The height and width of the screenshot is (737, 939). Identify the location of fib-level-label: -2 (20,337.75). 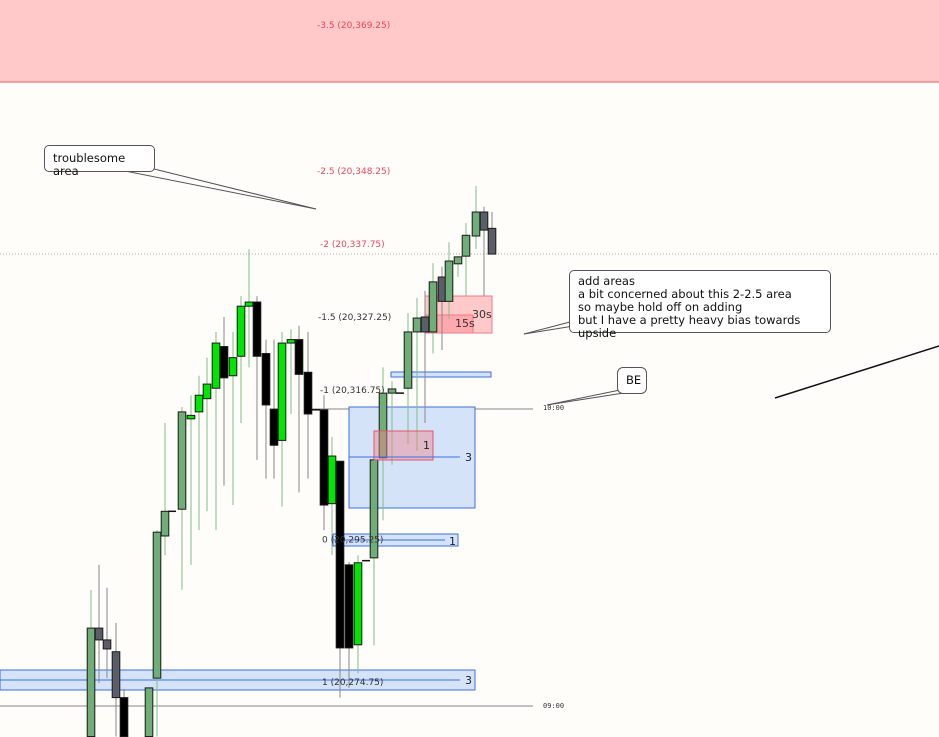
(352, 245).